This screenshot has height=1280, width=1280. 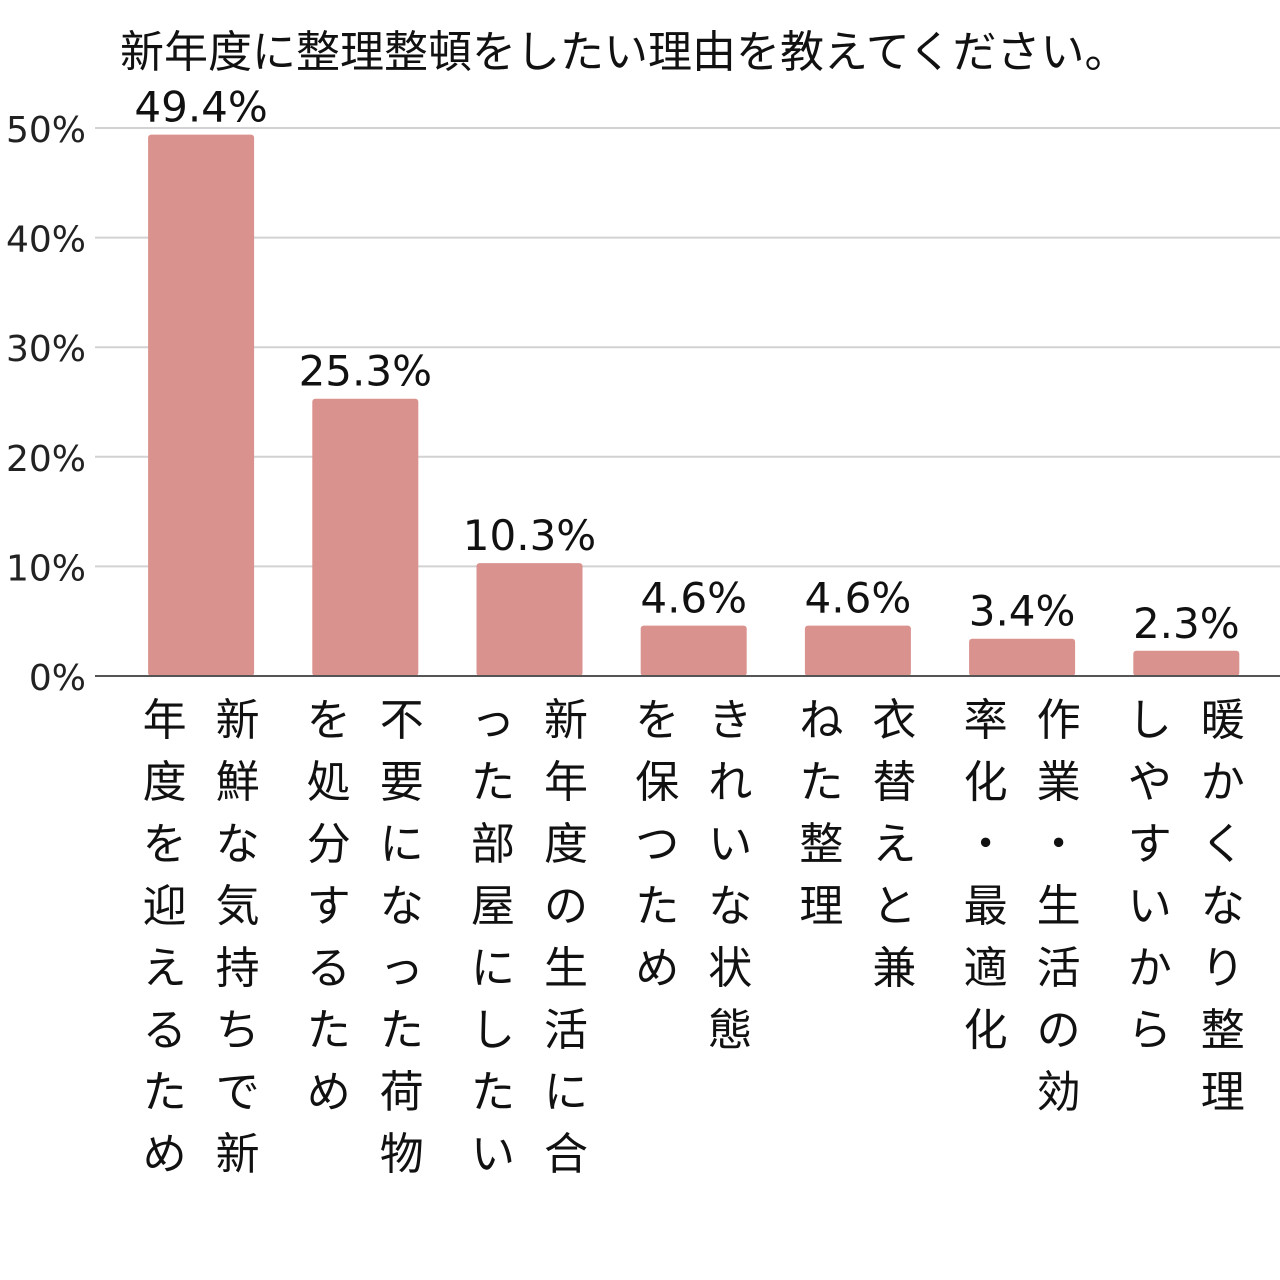 What do you see at coordinates (857, 844) in the screenshot?
I see `x-category-label: 衣替えと兼ねた整理` at bounding box center [857, 844].